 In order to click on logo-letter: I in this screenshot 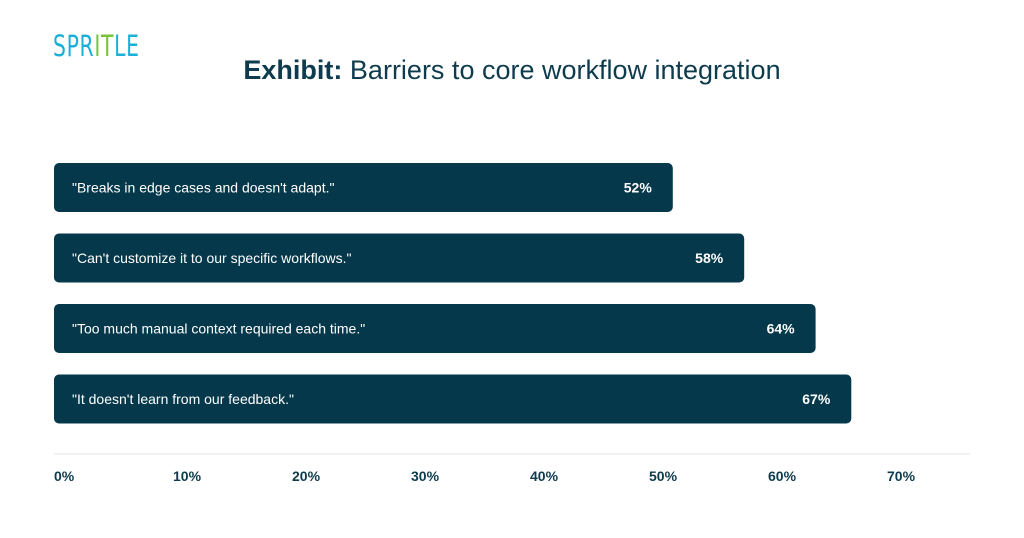, I will do `click(98, 46)`.